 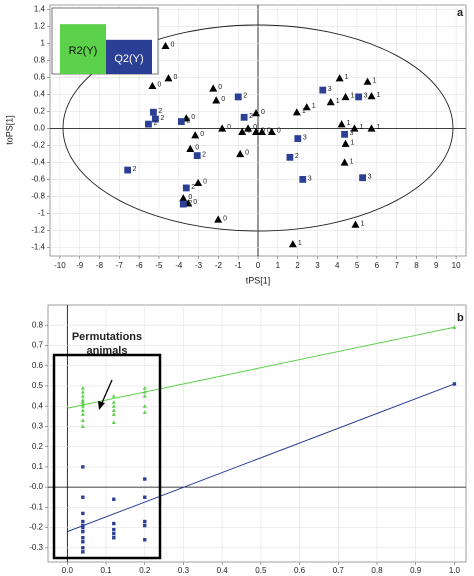 What do you see at coordinates (300, 570) in the screenshot?
I see `x-tick-label: 0.6` at bounding box center [300, 570].